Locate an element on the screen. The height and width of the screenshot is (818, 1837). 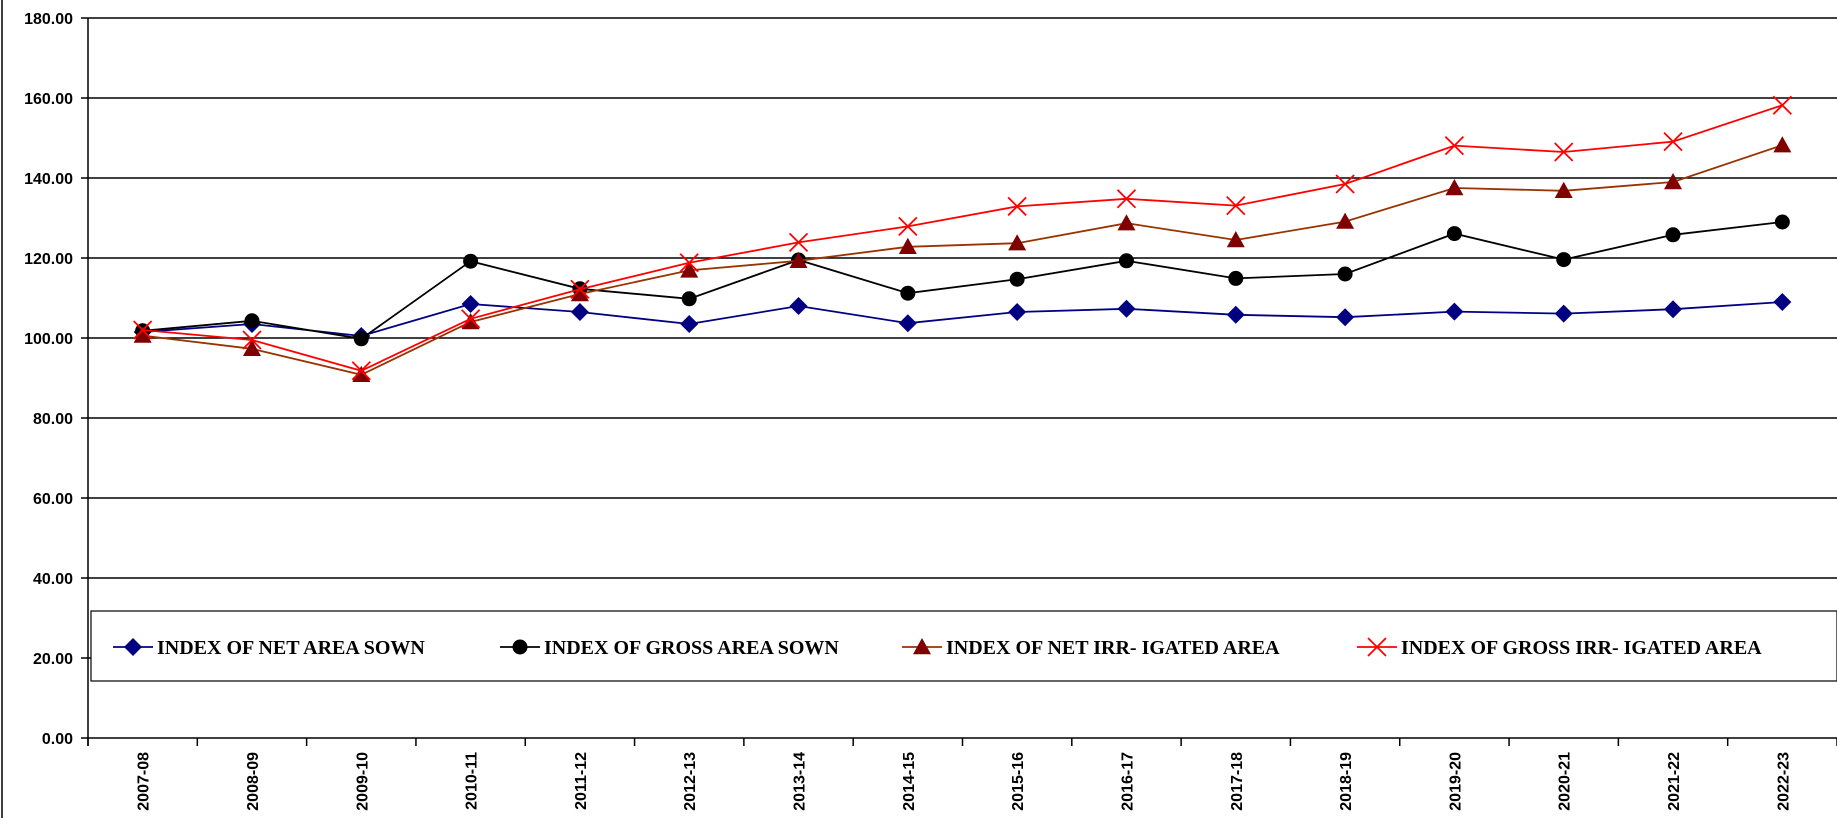
x-tick-label: 2011-12 is located at coordinates (581, 781).